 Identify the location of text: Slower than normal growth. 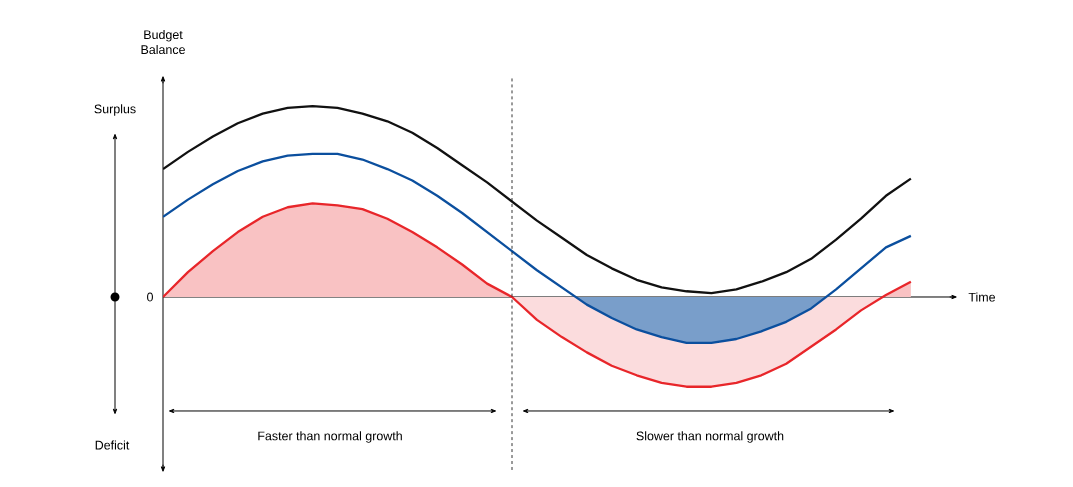
(710, 437).